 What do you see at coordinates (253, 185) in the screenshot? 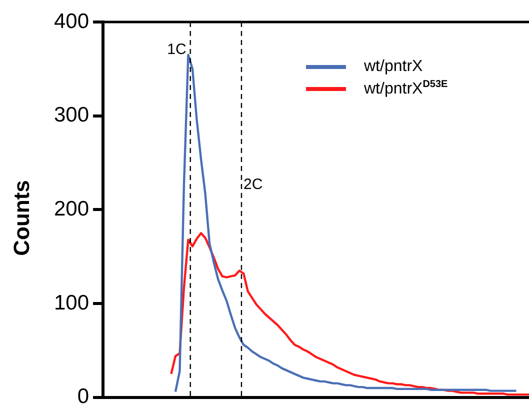
I see `annotation: 2C` at bounding box center [253, 185].